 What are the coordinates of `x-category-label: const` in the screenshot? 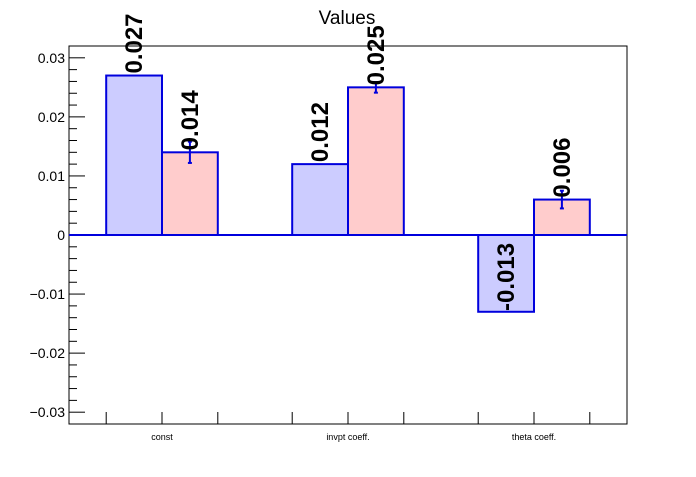 It's located at (162, 437).